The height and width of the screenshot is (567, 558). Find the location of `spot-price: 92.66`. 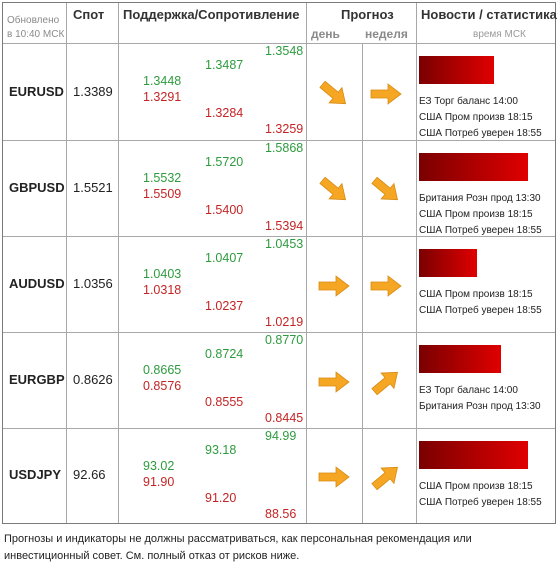

spot-price: 92.66 is located at coordinates (89, 474).